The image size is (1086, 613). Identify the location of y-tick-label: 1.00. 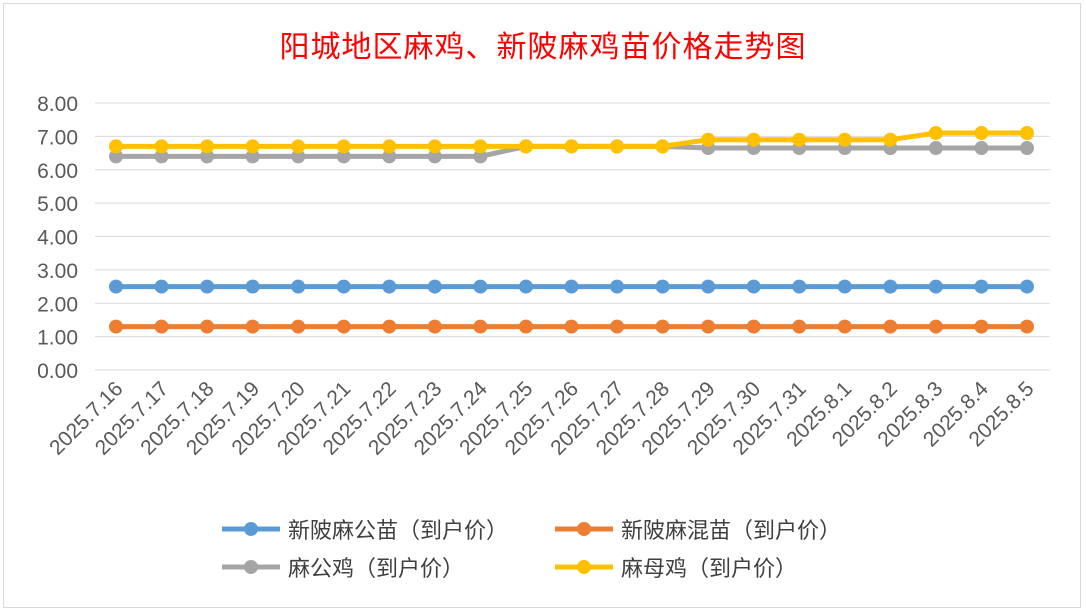
(57, 338).